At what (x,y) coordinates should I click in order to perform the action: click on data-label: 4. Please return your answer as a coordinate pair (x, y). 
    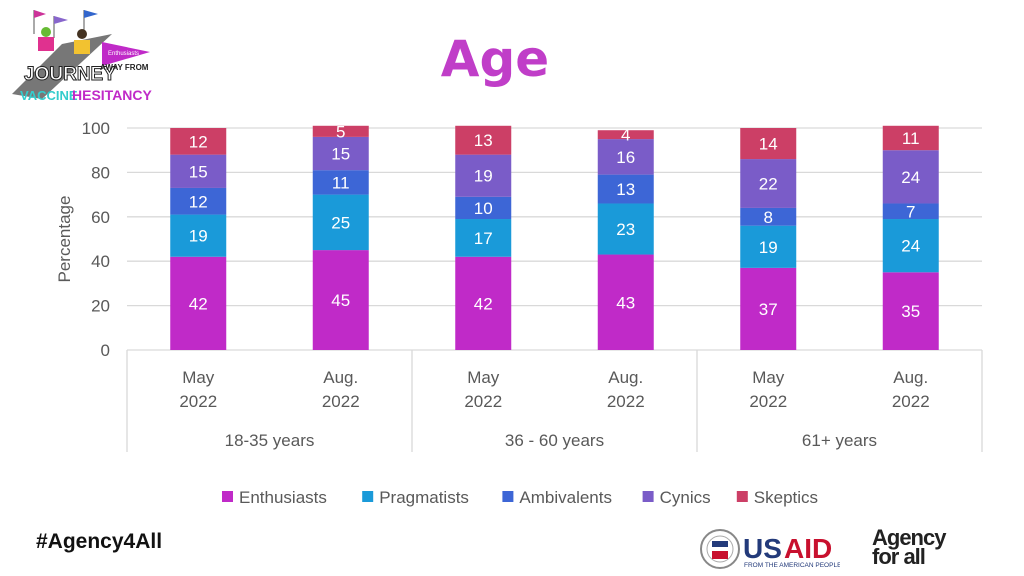
    Looking at the image, I should click on (625, 135).